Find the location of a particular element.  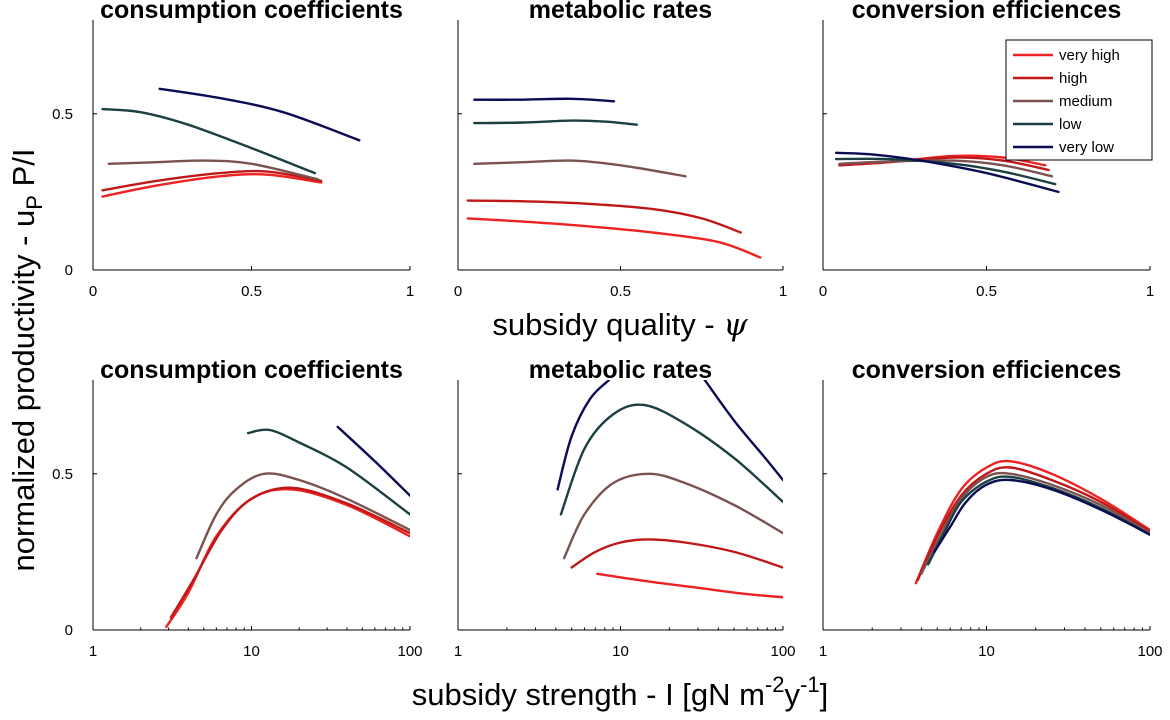

legend-item-high: high is located at coordinates (1050, 78).